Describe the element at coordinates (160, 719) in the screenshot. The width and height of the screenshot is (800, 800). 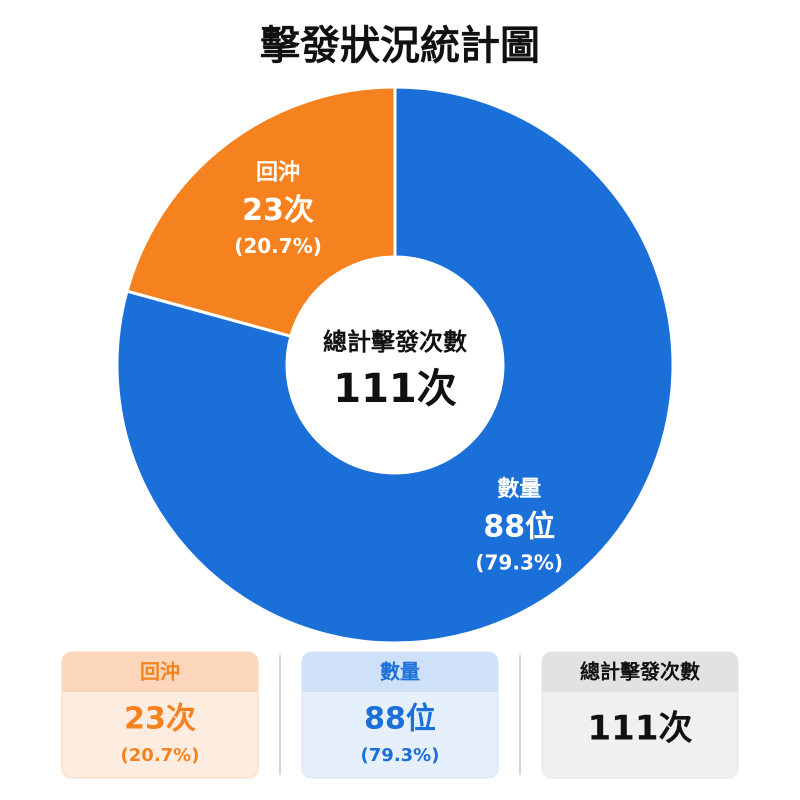
I see `card-value: 23次` at that location.